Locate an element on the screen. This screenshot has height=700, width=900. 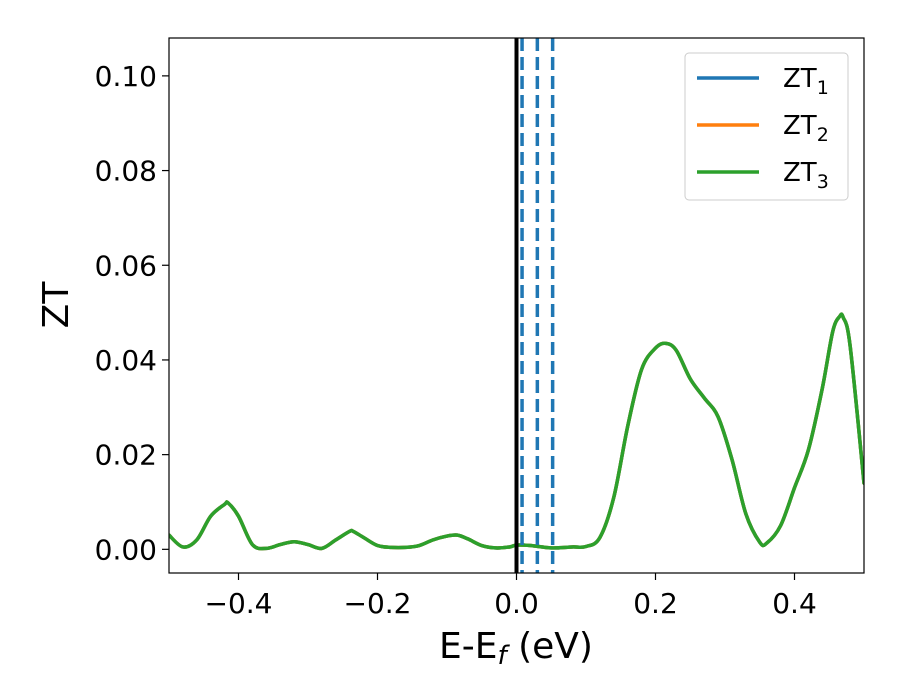
x-axis-label-suffix: (eV) is located at coordinates (550, 646).